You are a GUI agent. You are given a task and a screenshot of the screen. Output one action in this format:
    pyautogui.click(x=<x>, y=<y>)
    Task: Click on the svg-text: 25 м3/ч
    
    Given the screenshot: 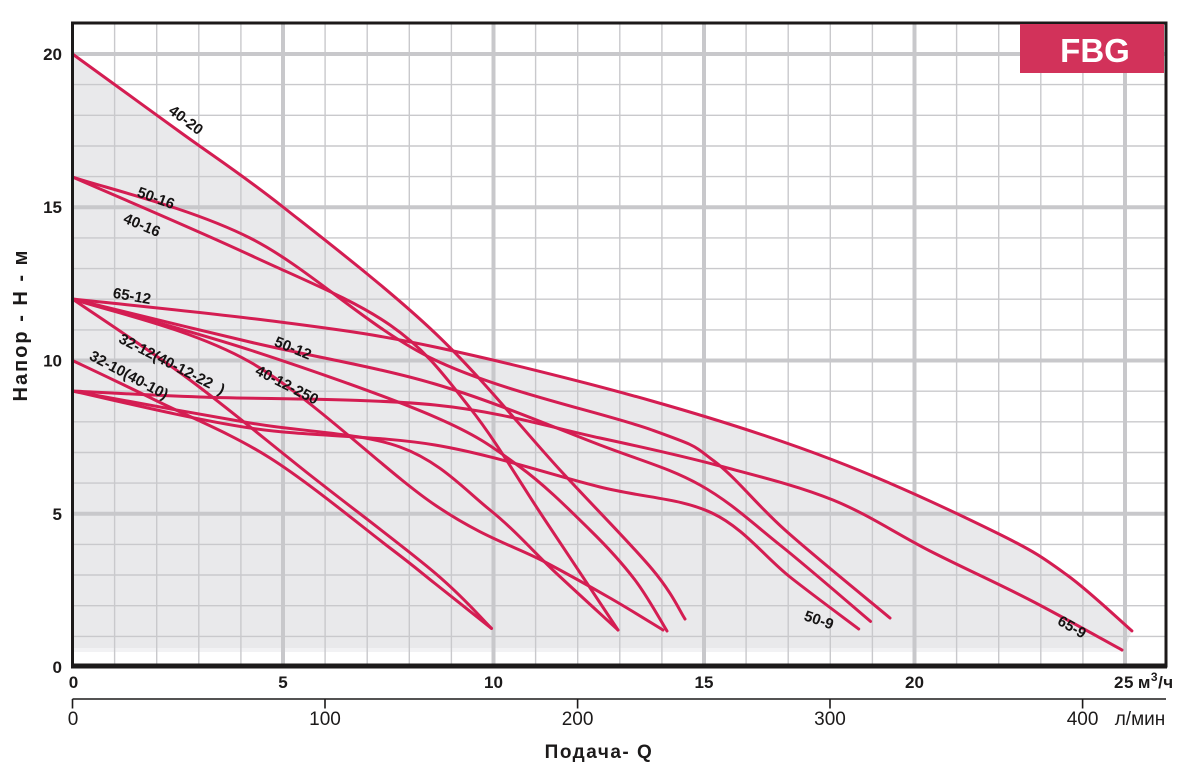 What is the action you would take?
    pyautogui.click(x=1144, y=681)
    